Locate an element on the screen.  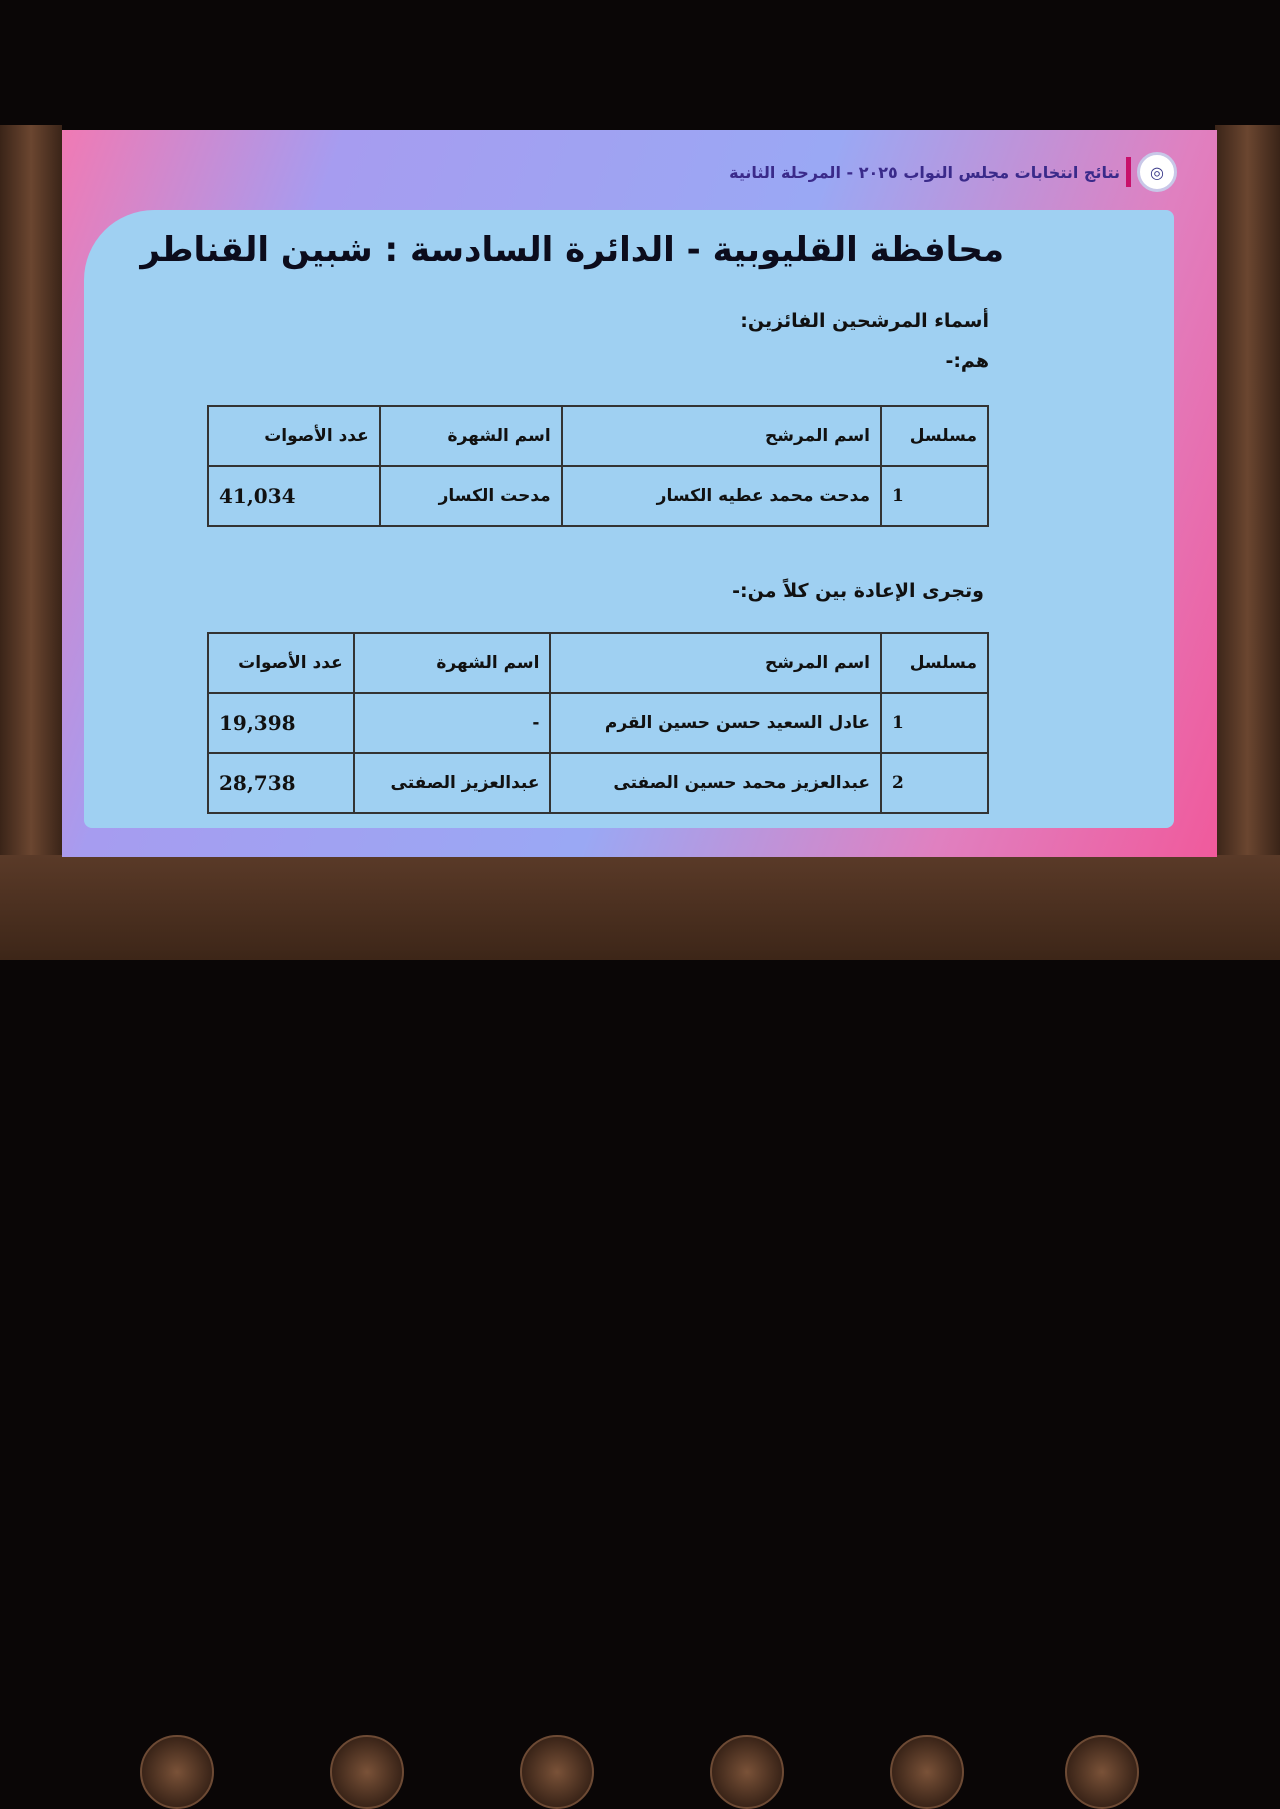
header-divider is located at coordinates (1128, 172).